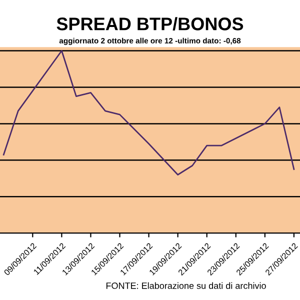 This screenshot has height=300, width=300. What do you see at coordinates (150, 24) in the screenshot?
I see `chart-title: SPREAD BTP/BONOS` at bounding box center [150, 24].